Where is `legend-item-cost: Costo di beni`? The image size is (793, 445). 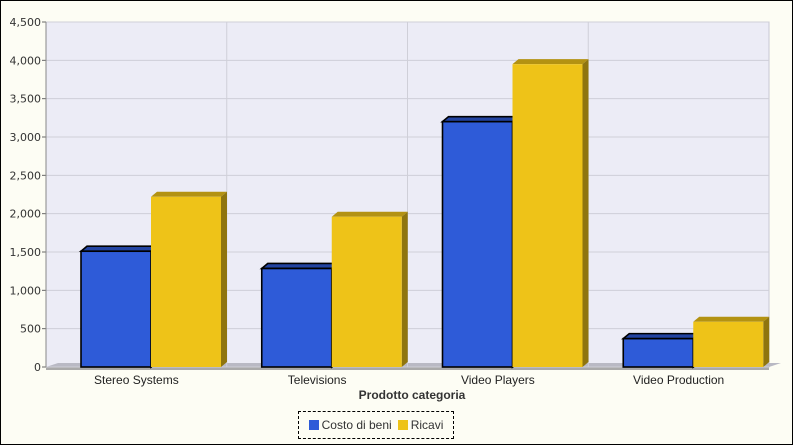 legend-item-cost: Costo di beni is located at coordinates (350, 425).